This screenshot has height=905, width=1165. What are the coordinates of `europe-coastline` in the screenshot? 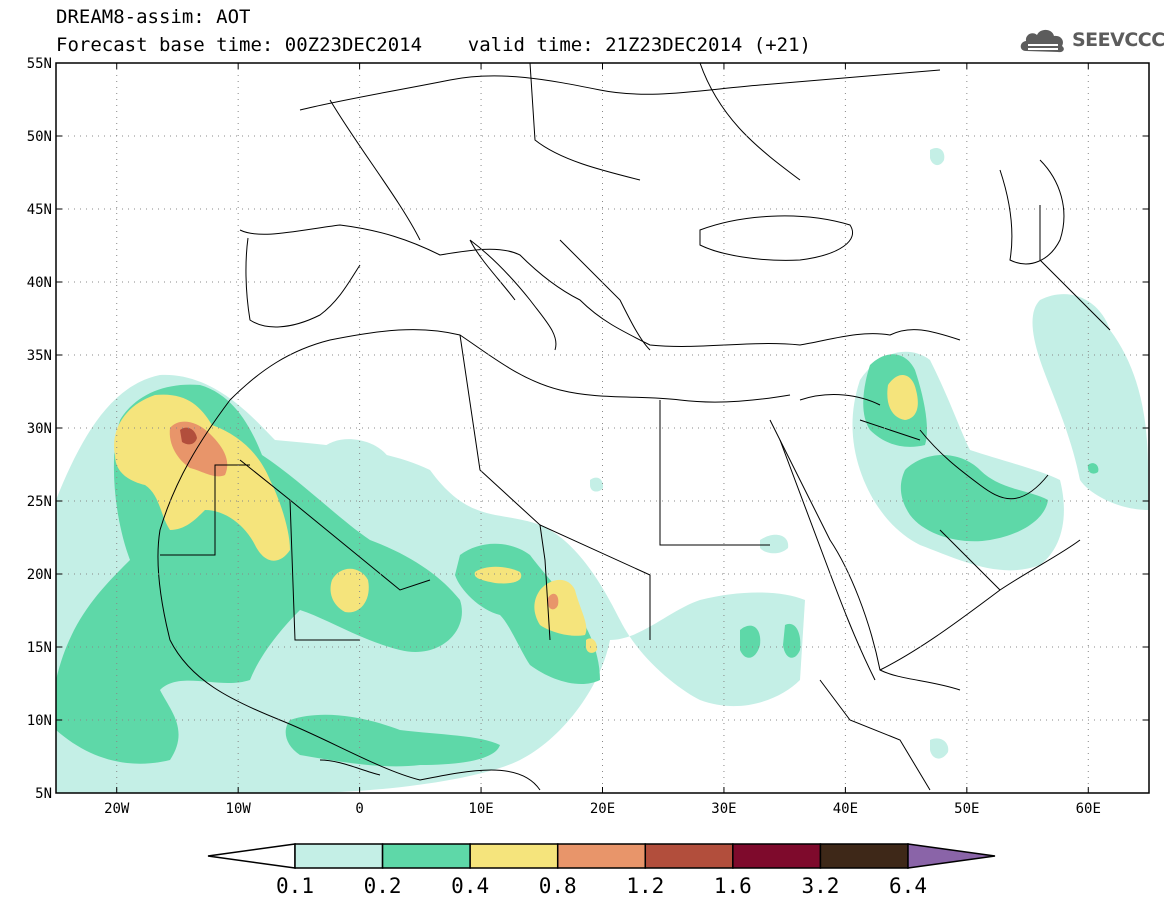 It's located at (600, 285).